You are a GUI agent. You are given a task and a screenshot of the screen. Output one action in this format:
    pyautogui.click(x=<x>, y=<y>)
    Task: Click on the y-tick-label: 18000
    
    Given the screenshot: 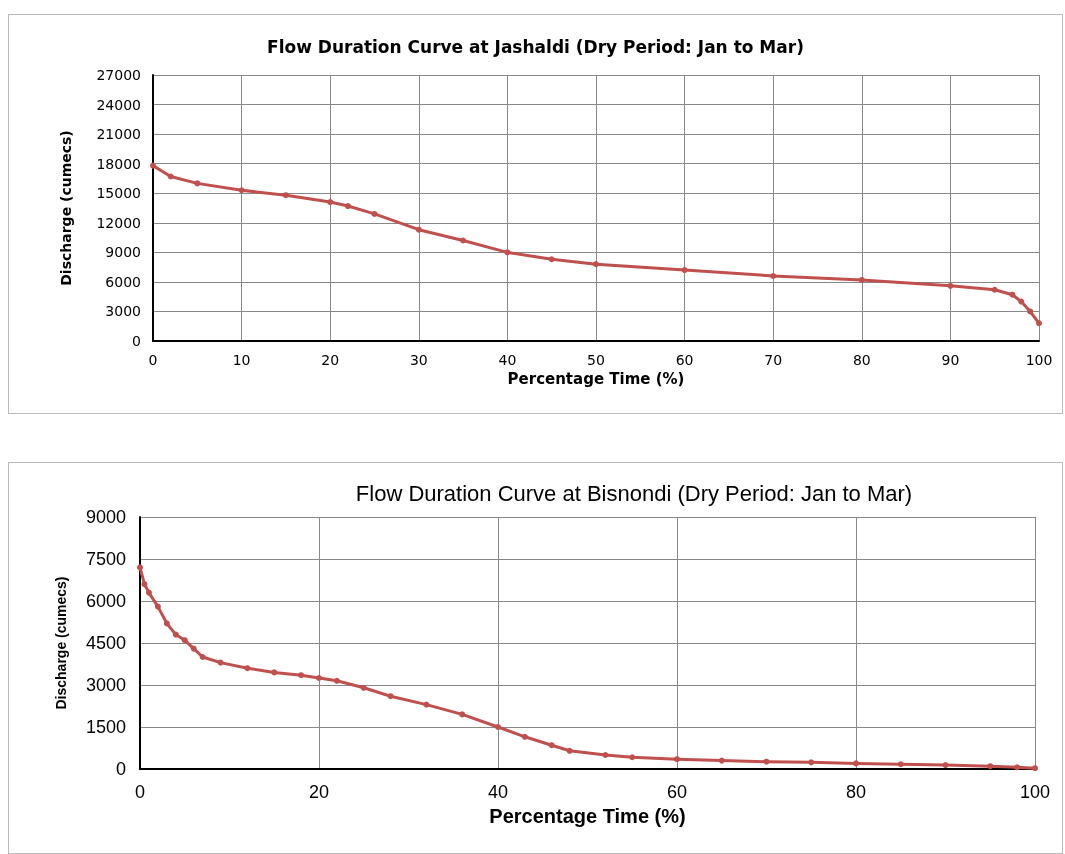 What is the action you would take?
    pyautogui.click(x=118, y=163)
    